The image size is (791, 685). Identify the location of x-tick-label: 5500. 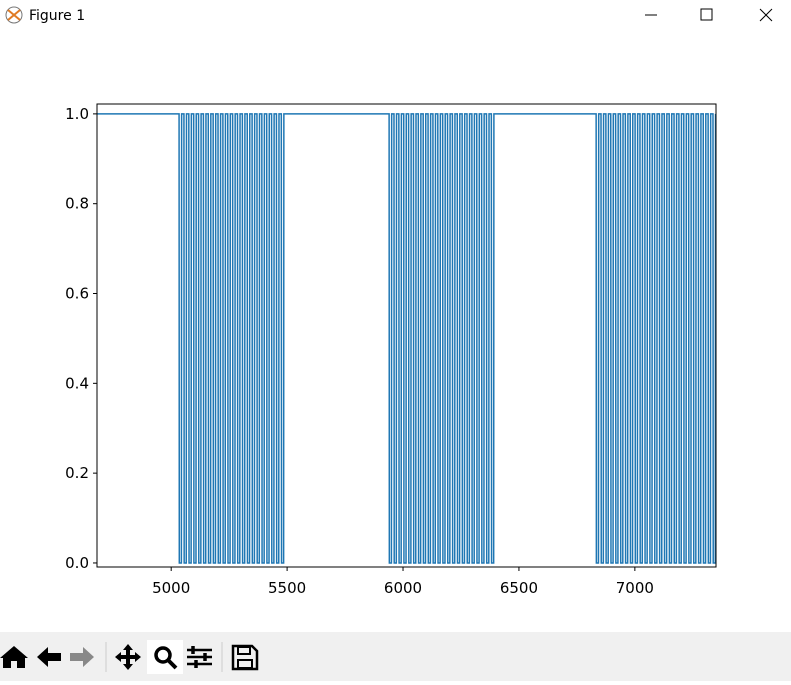
(287, 588).